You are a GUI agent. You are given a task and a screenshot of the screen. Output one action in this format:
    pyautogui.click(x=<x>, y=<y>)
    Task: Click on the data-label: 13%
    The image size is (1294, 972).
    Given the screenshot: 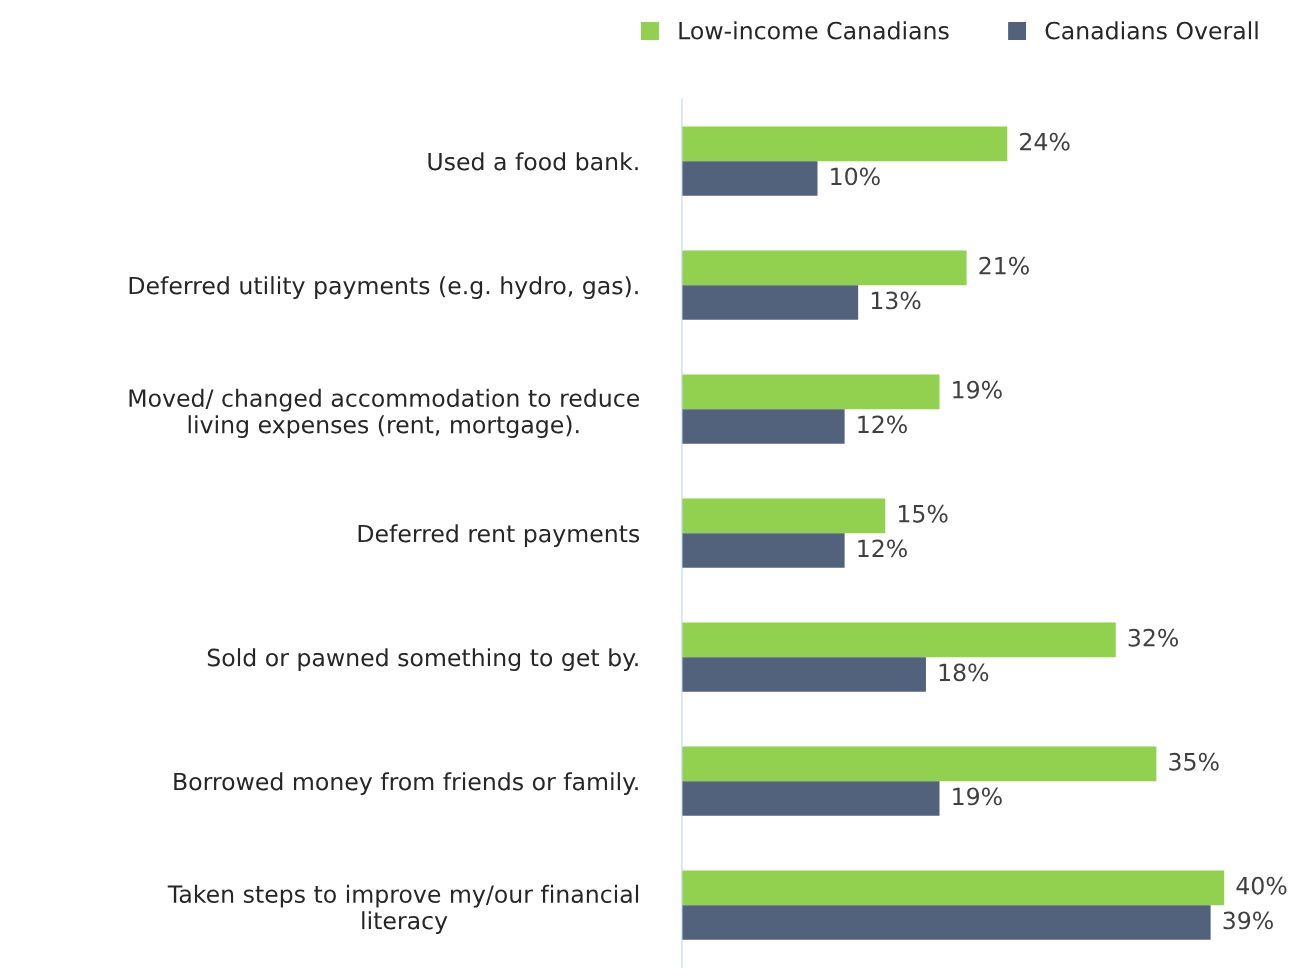 What is the action you would take?
    pyautogui.click(x=896, y=300)
    